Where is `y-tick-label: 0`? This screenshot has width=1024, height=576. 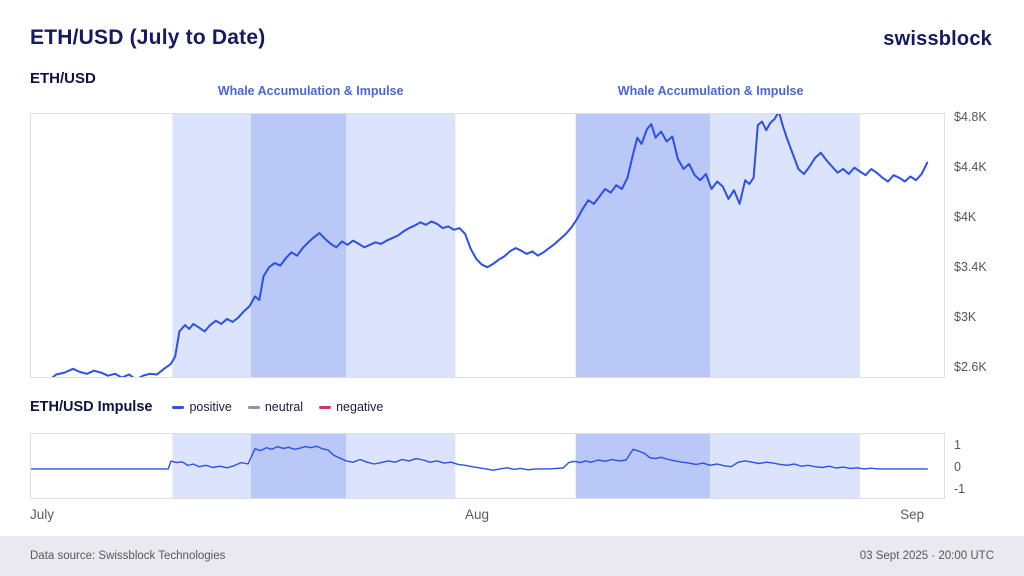
y-tick-label: 0 is located at coordinates (957, 466).